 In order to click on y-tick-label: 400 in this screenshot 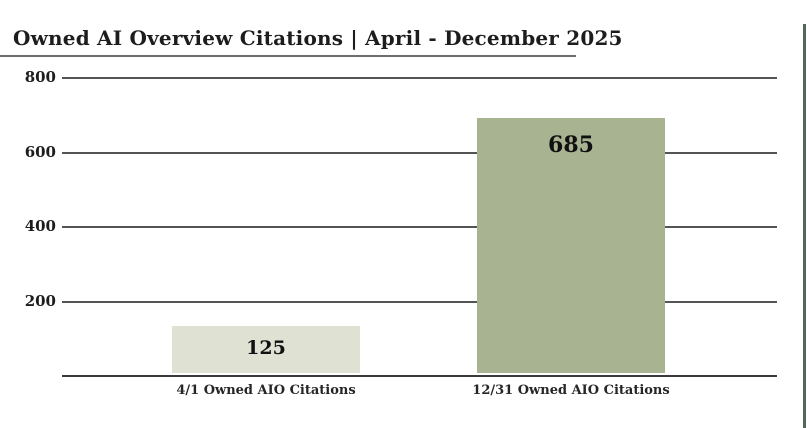, I will do `click(40, 226)`.